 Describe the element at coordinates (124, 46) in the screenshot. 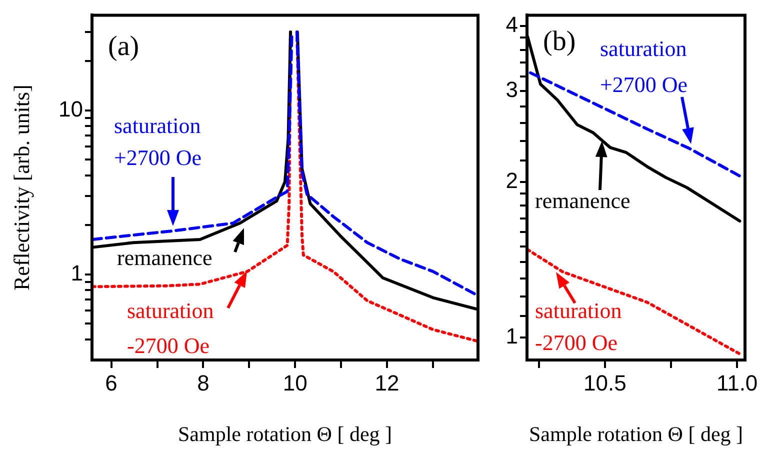

I see `annotation: (a)` at that location.